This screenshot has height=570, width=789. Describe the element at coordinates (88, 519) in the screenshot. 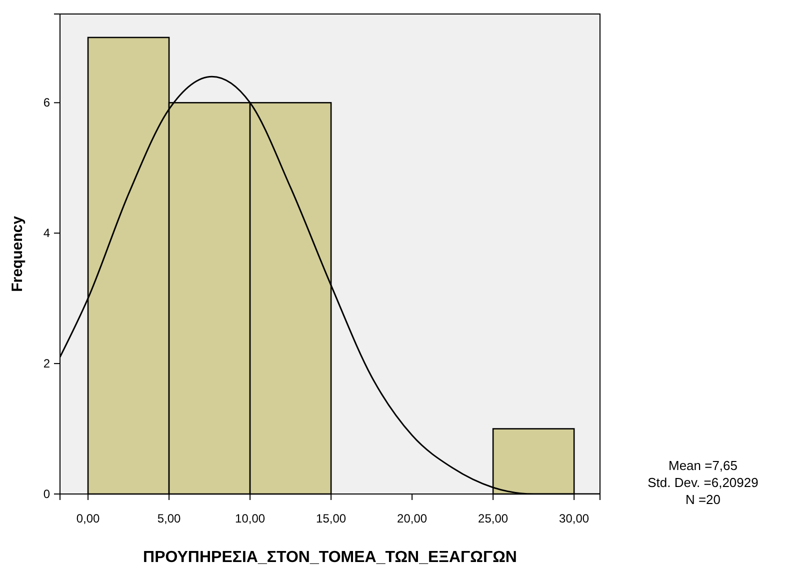

I see `x-tick-label: 0,00` at that location.